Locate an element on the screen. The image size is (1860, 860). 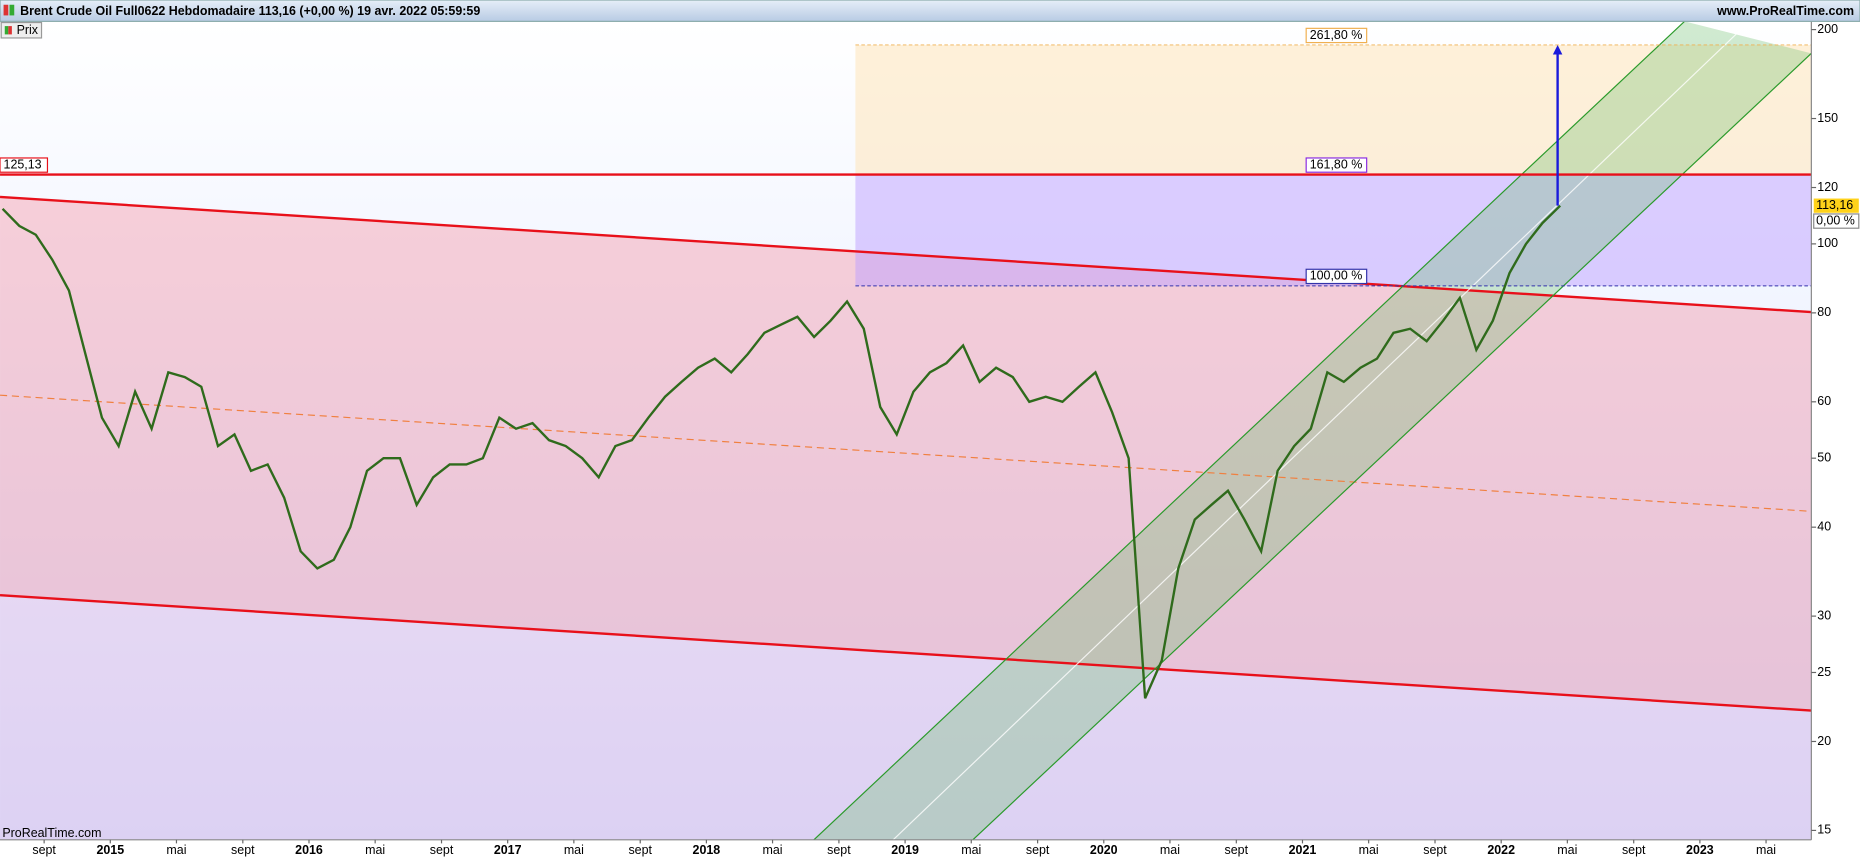
y-tick-label: 50 is located at coordinates (1824, 457).